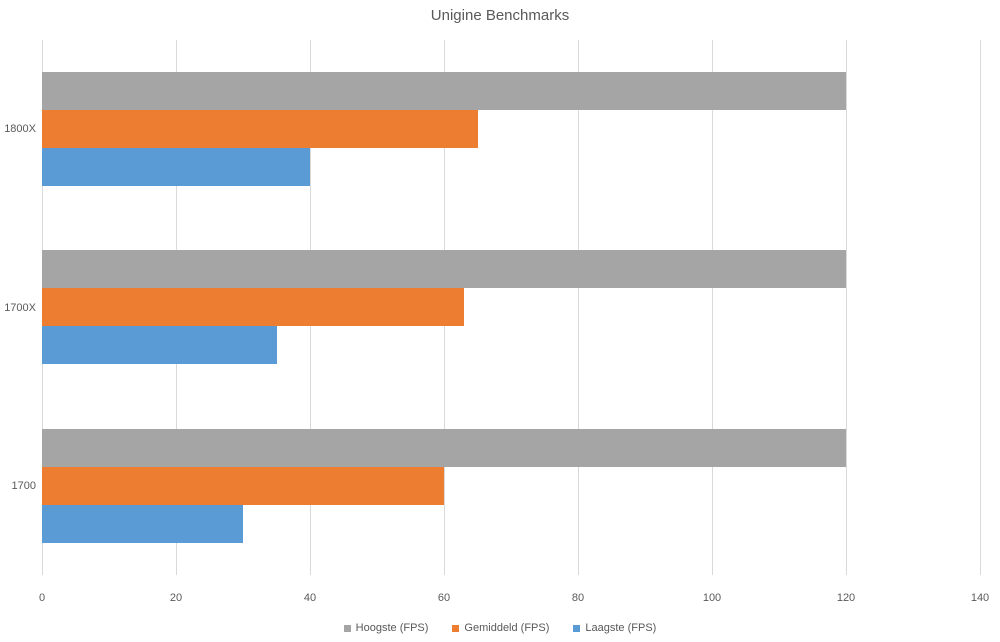 This screenshot has height=642, width=1000. I want to click on tick-label-80: 80, so click(578, 598).